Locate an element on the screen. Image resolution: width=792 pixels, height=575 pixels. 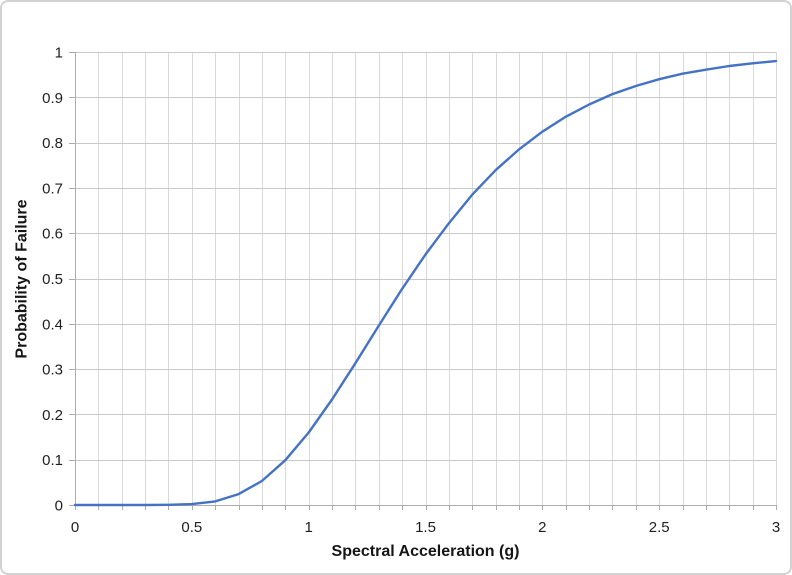
y-tick-label: 0.2 is located at coordinates (52, 415).